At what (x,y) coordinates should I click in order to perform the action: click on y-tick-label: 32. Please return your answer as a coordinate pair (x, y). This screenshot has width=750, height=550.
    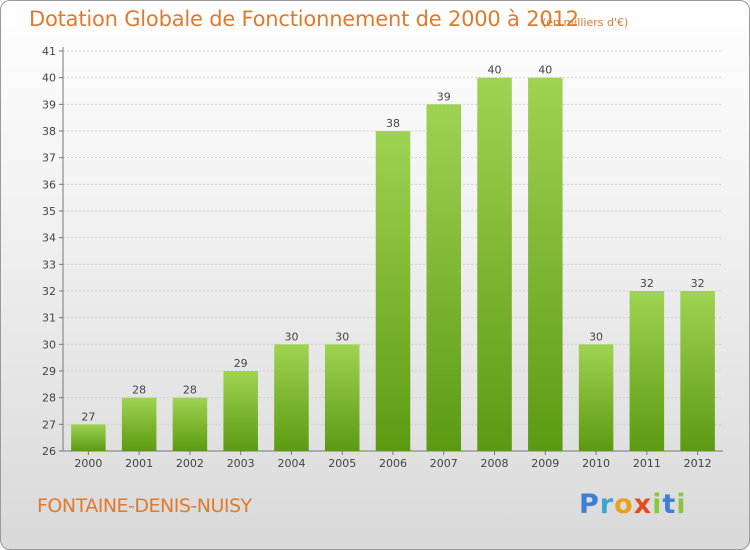
    Looking at the image, I should click on (49, 291).